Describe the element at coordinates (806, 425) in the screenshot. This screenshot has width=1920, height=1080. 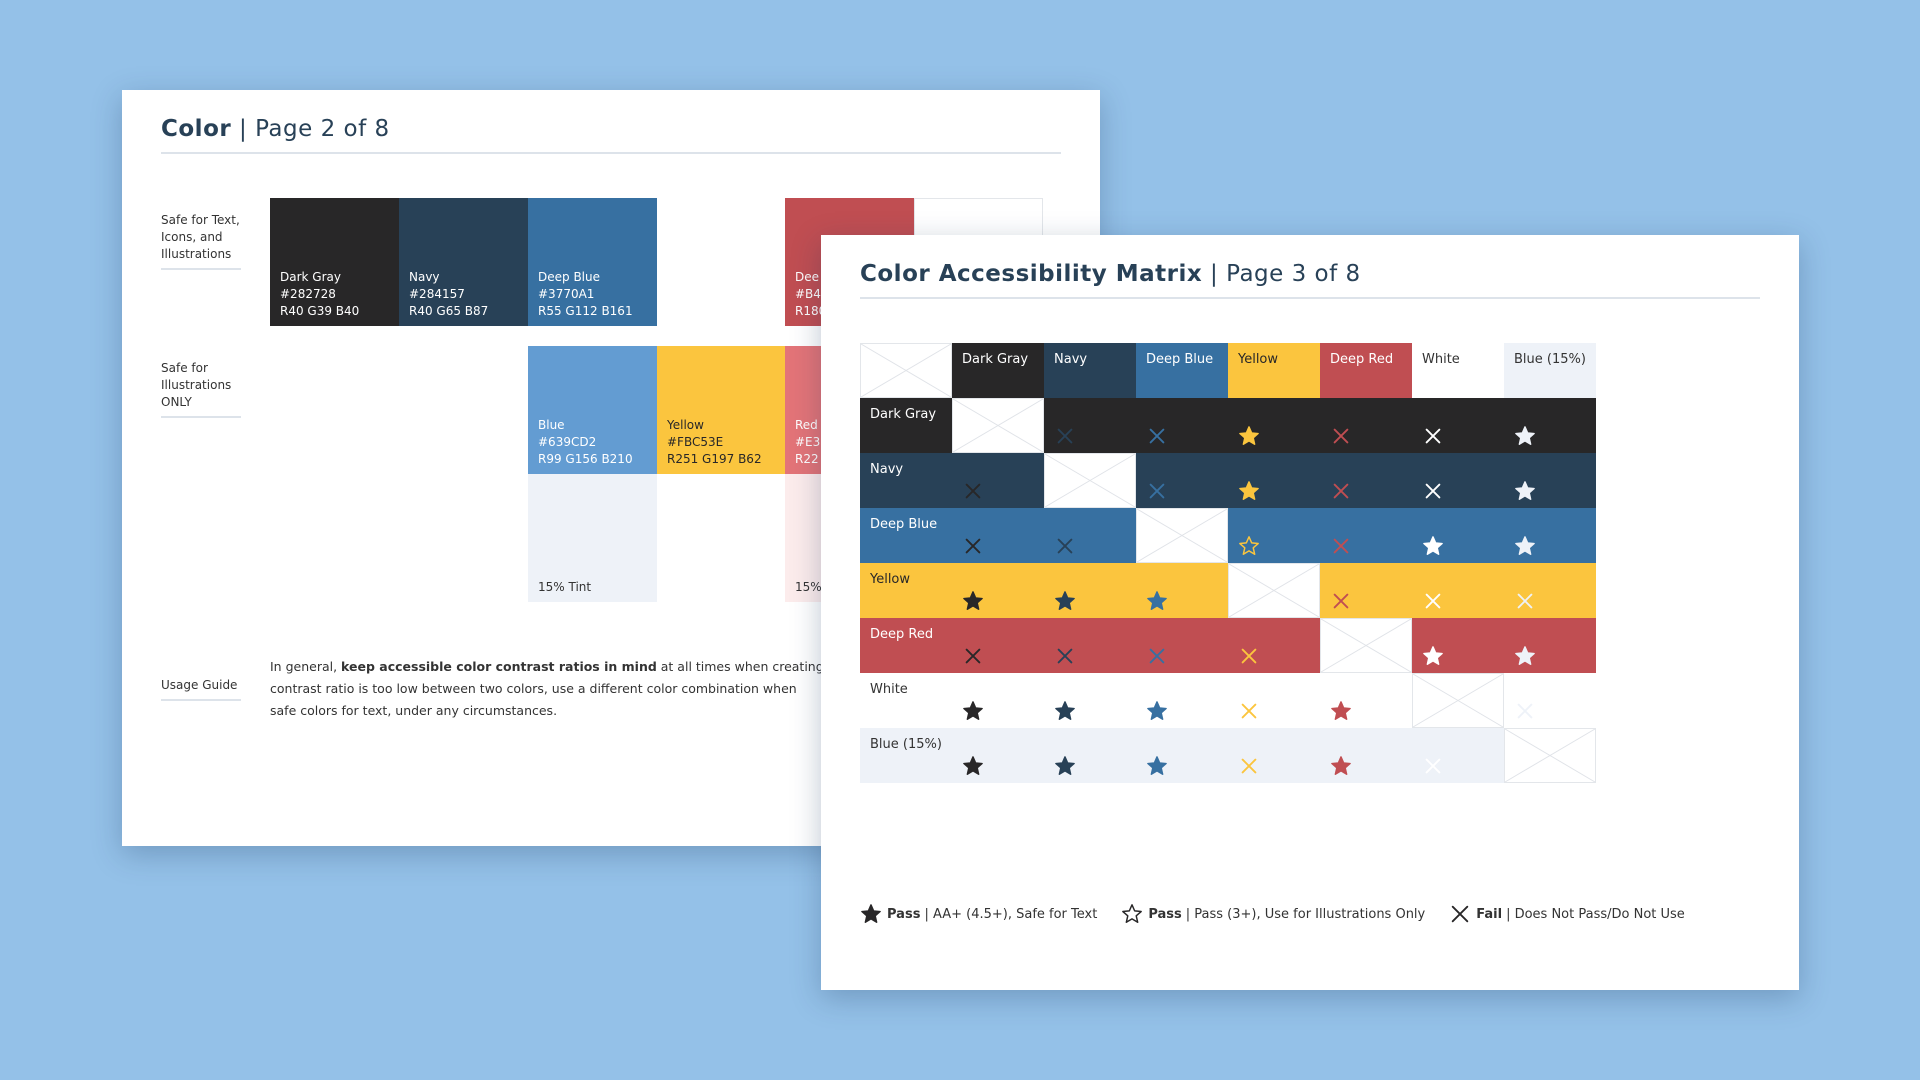
I see `swatch-name: Red` at that location.